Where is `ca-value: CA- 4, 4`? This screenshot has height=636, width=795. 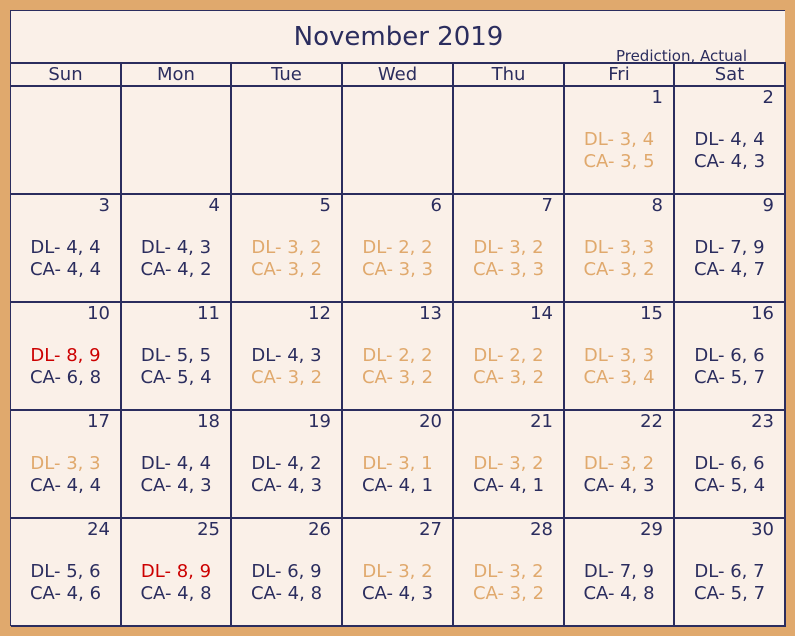
ca-value: CA- 4, 4 is located at coordinates (65, 269).